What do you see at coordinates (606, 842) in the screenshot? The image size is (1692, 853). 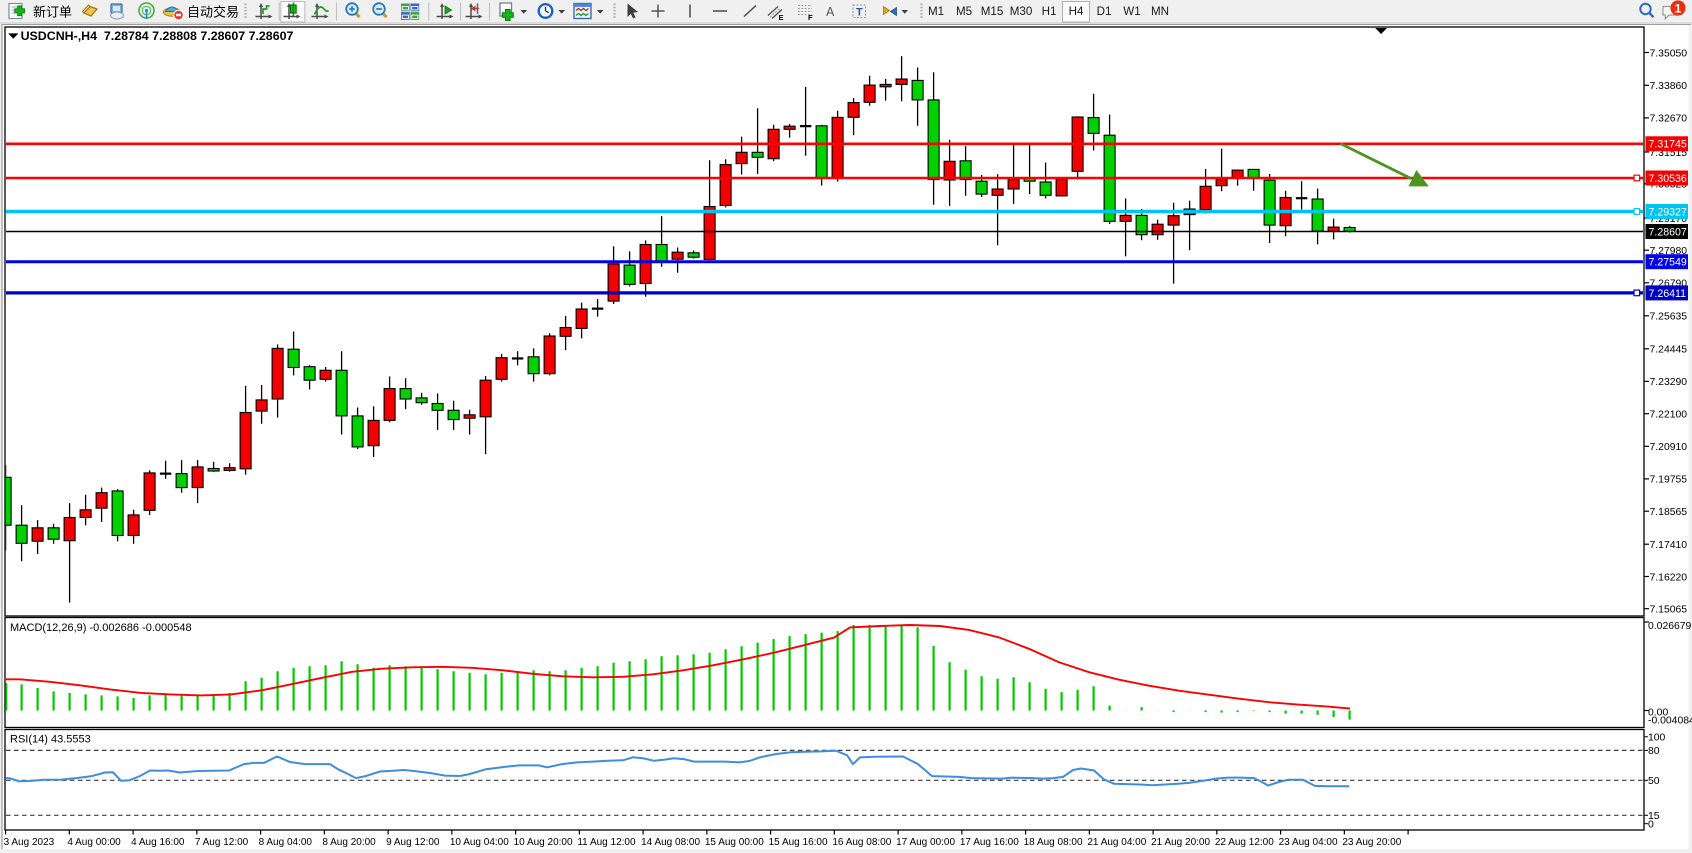 I see `svg-text: 11 Aug 12:00` at bounding box center [606, 842].